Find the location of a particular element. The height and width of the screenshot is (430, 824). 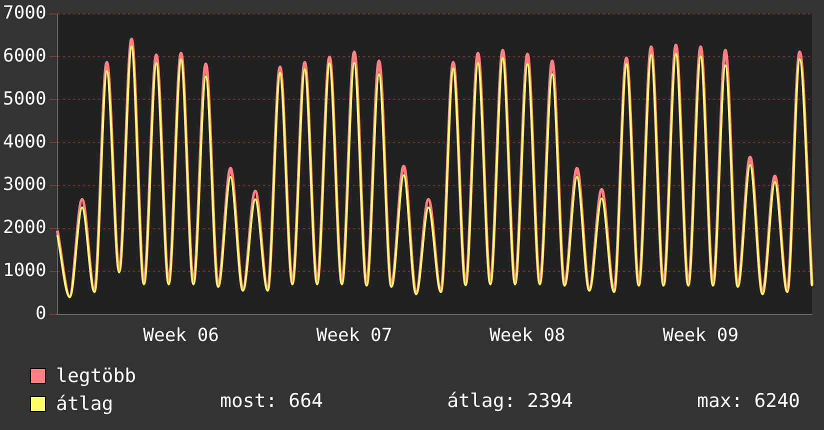

x-tick-label: Week 07 is located at coordinates (354, 335).